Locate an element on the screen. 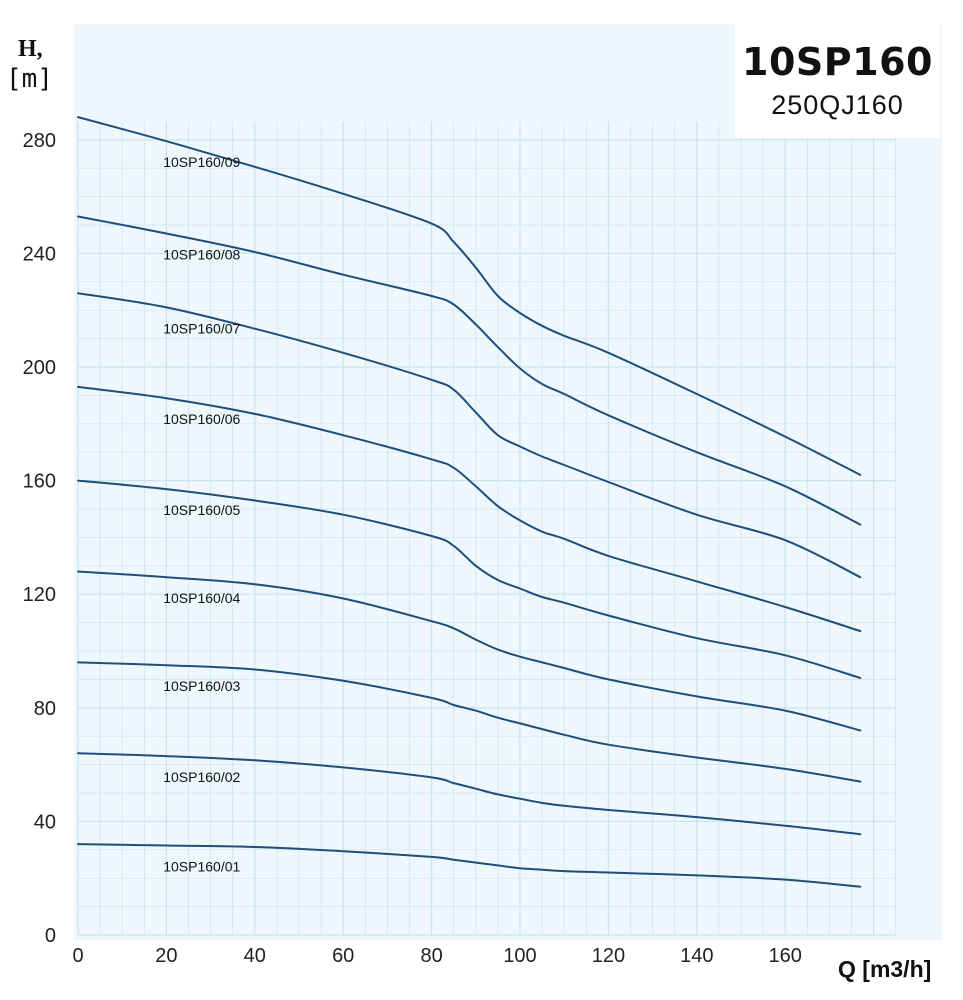 The height and width of the screenshot is (1000, 963). y-tick-label: 120 is located at coordinates (39, 595).